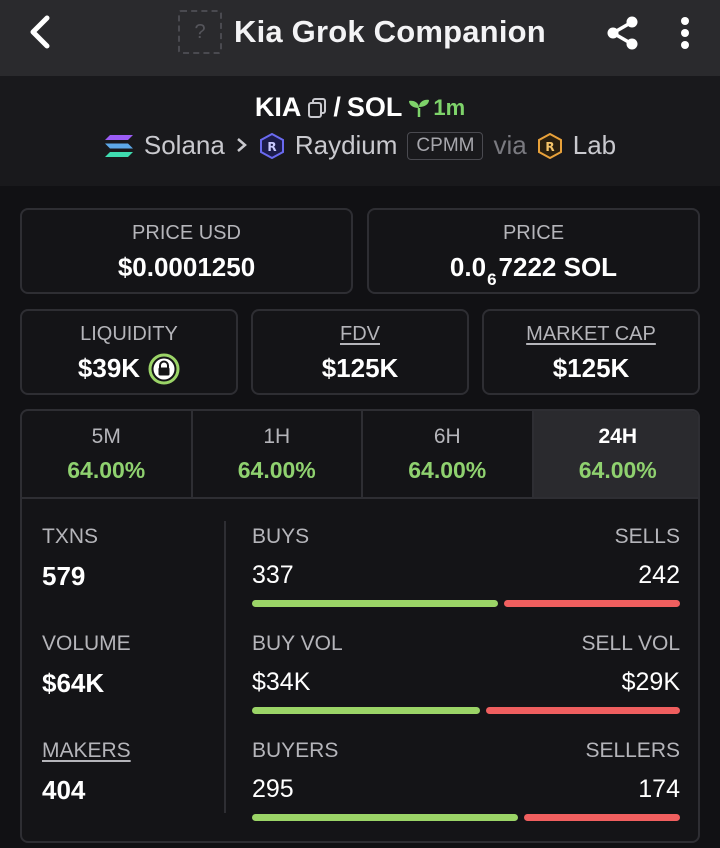 This screenshot has width=720, height=848. I want to click on sellers-value: 174, so click(659, 789).